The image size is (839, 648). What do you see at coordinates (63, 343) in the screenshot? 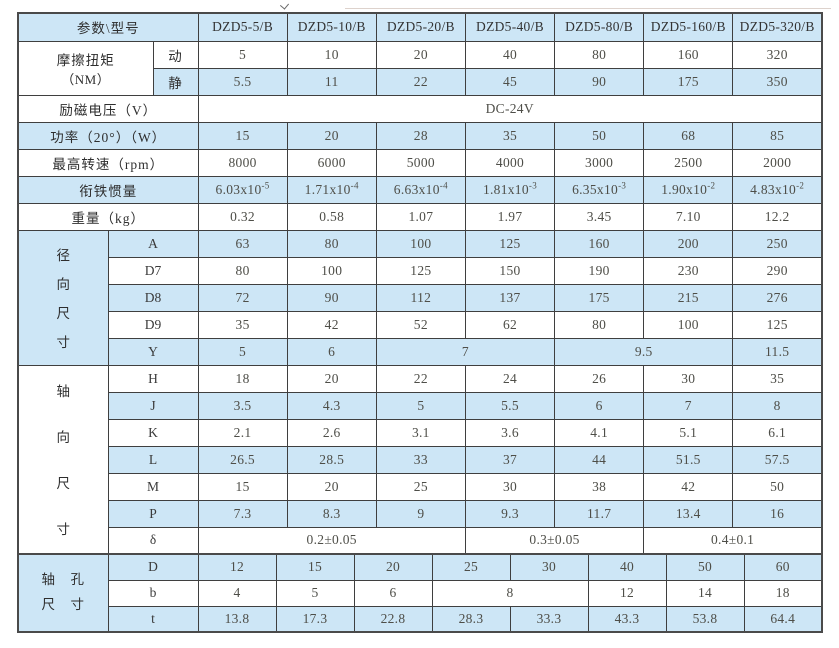
I see `radial-label-char: 寸` at bounding box center [63, 343].